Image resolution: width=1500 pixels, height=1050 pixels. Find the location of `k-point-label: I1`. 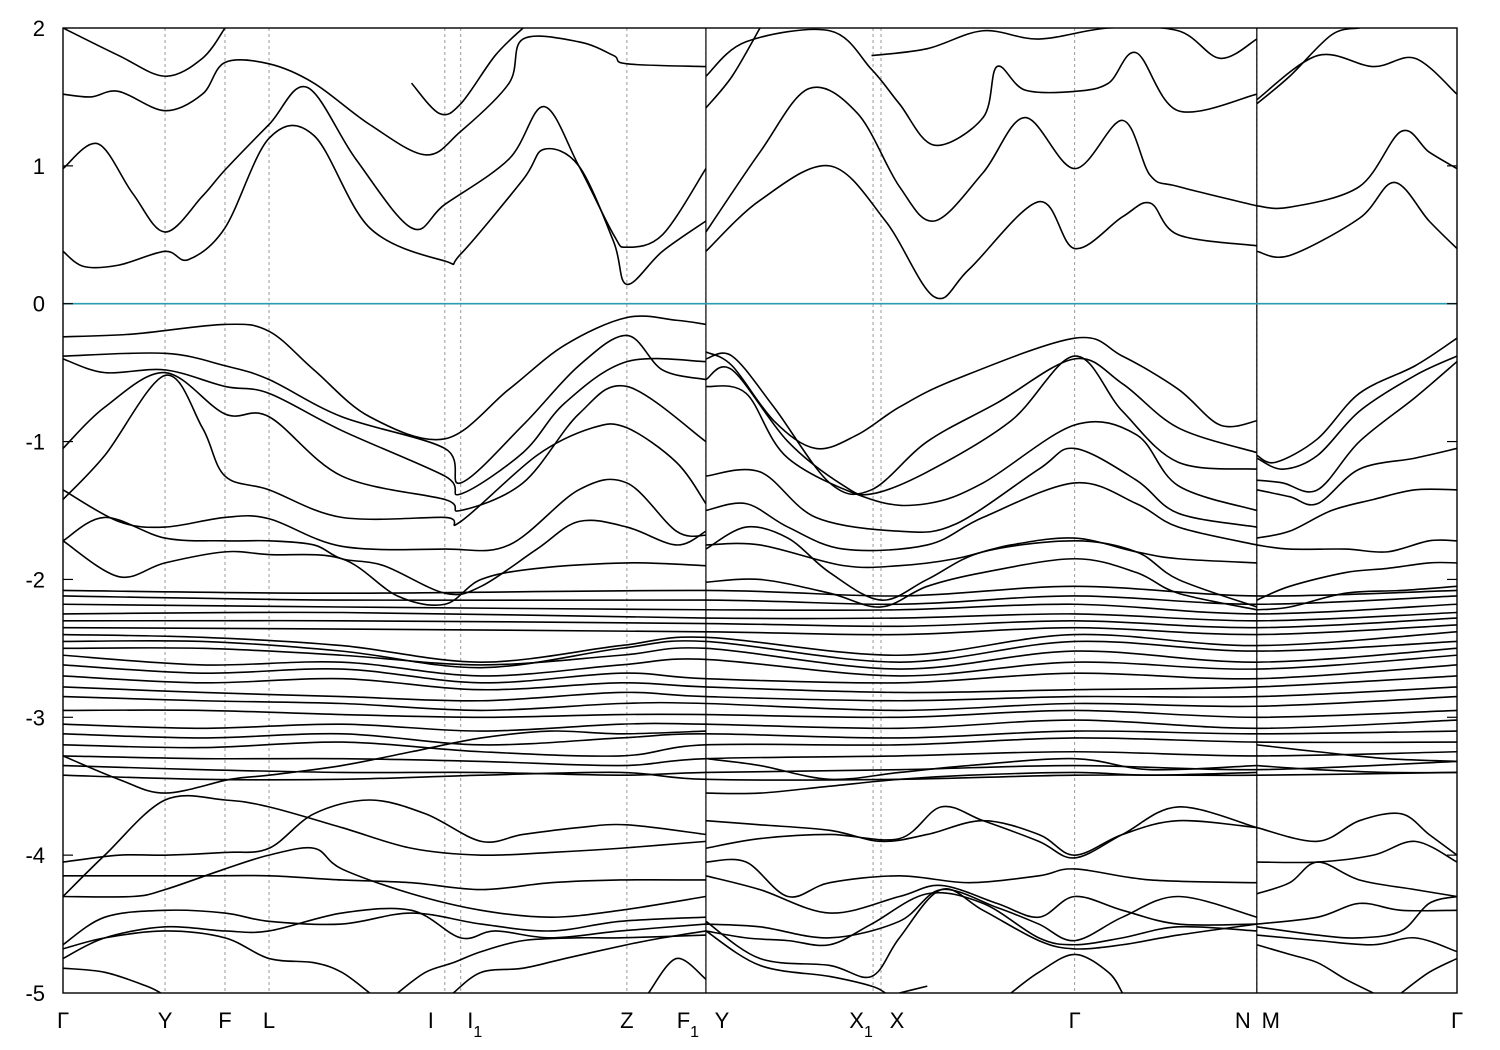

k-point-label: I1 is located at coordinates (474, 1024).